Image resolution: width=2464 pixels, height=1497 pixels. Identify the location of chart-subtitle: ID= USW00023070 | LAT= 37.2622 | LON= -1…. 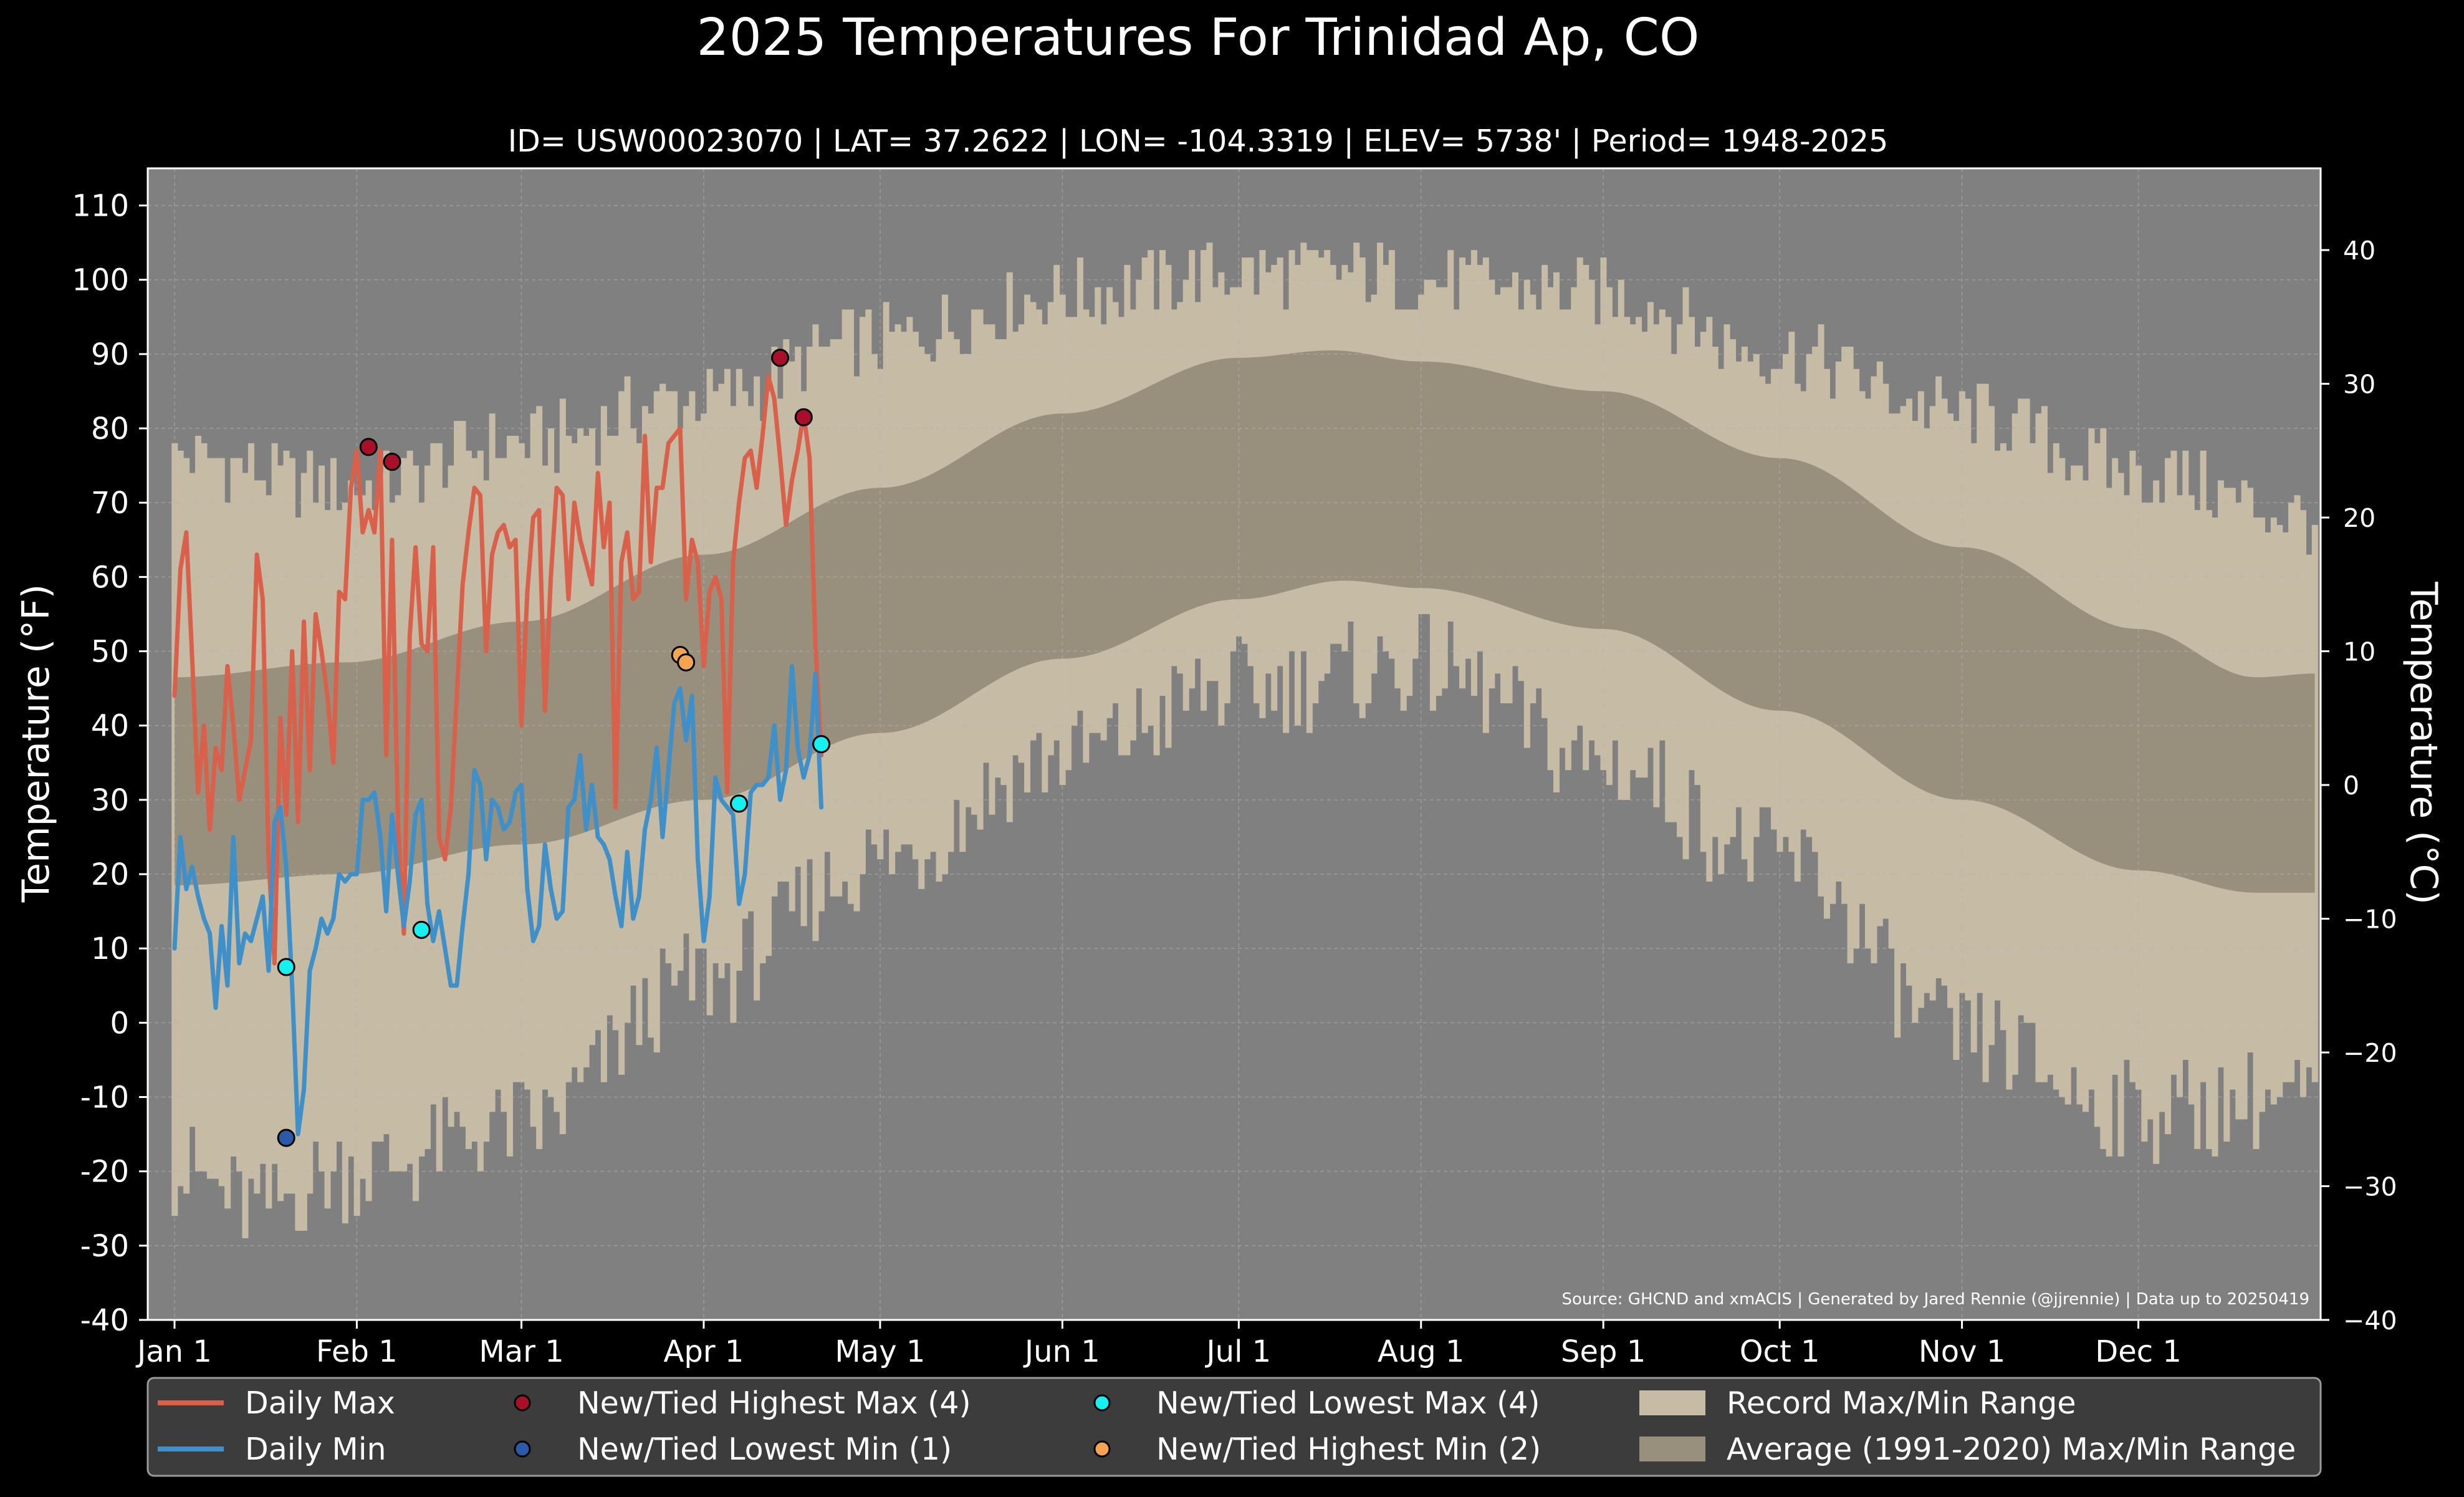
(1198, 141).